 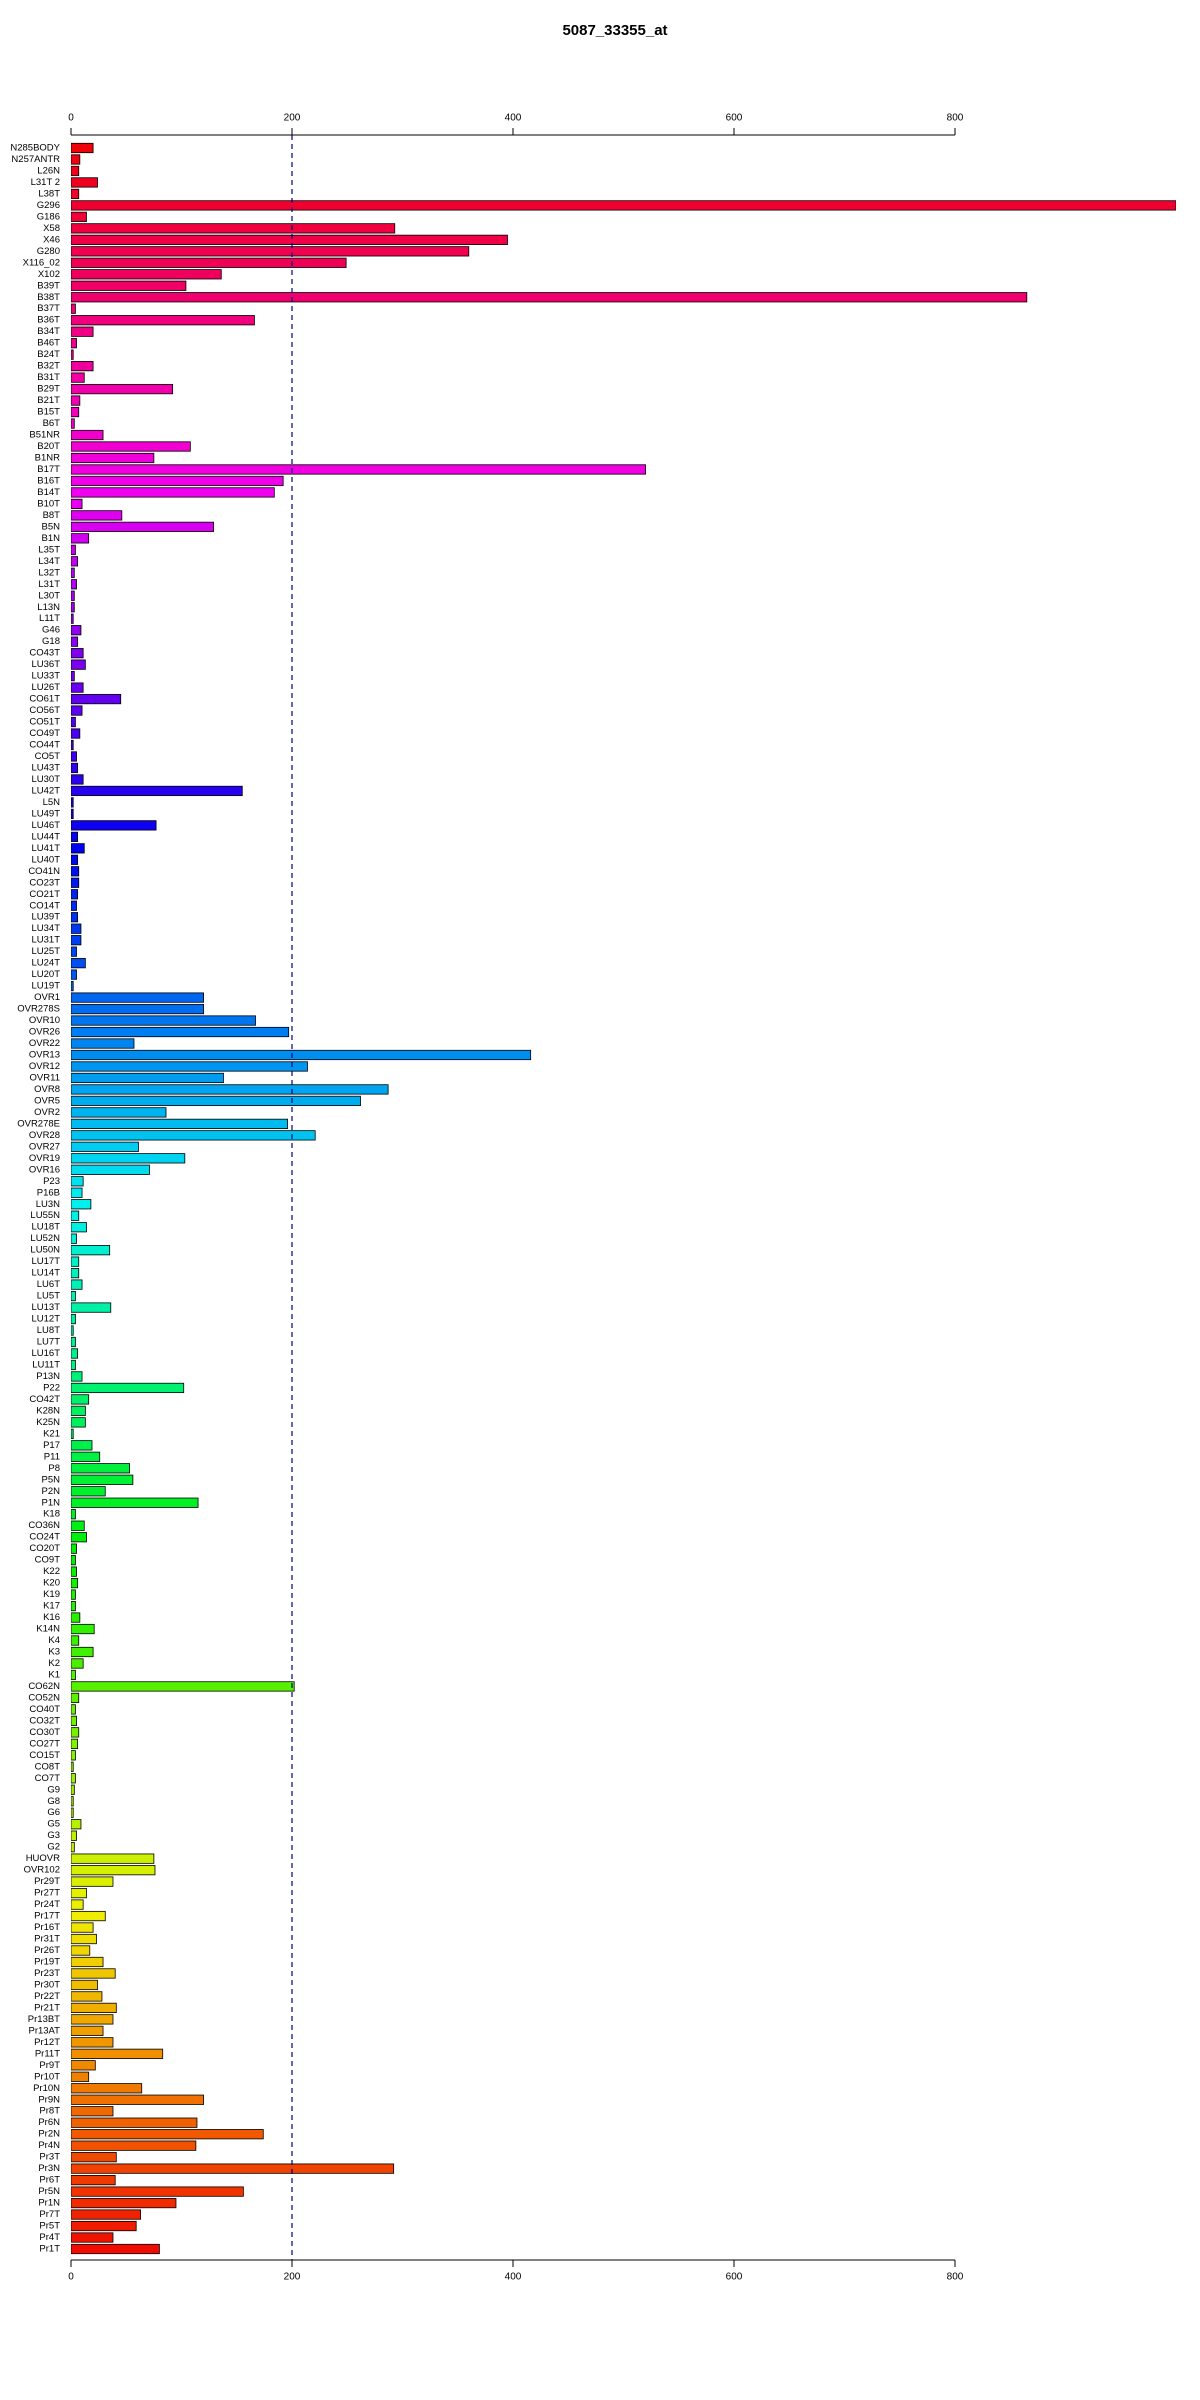 I want to click on y-tick-label: G9, so click(x=53, y=1789).